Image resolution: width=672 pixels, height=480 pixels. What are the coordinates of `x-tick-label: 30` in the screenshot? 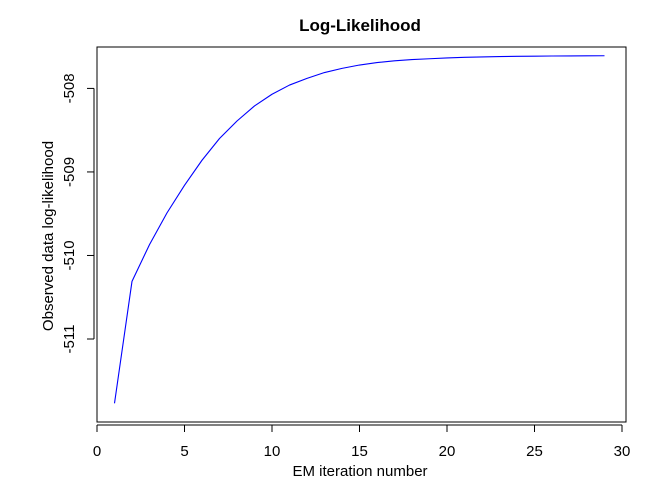 It's located at (622, 451).